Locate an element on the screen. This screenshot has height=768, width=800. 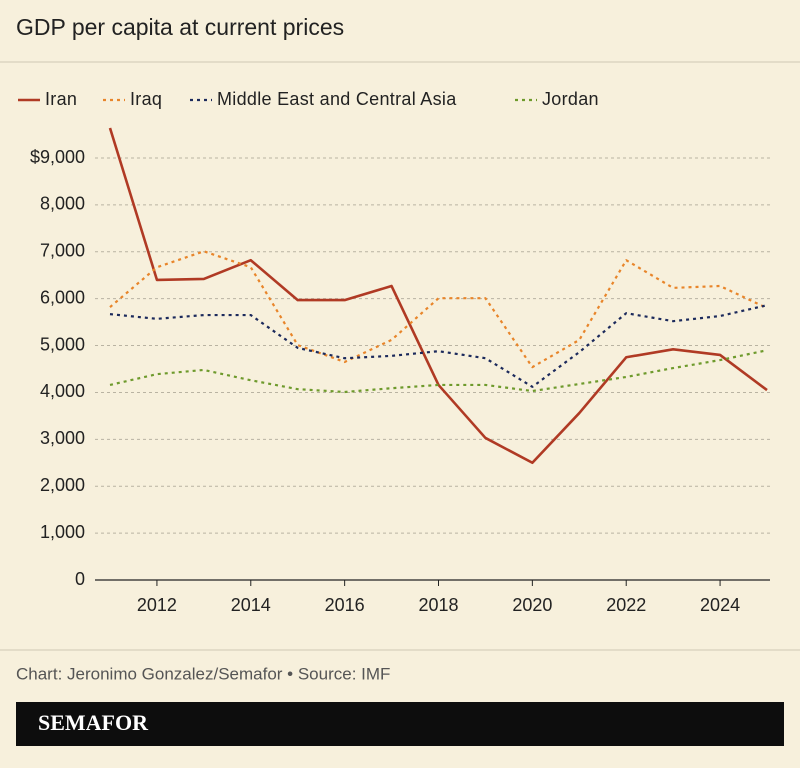
x-tick-label: 2024 is located at coordinates (720, 605).